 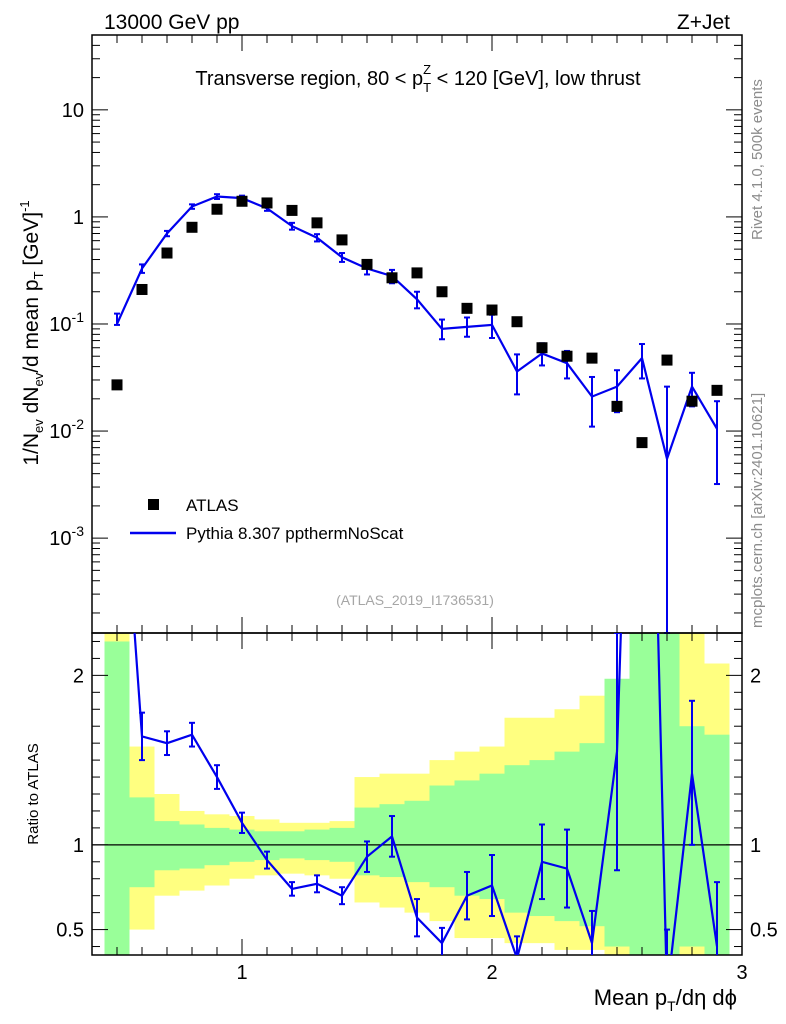 I want to click on xlabel-sub-a: T, so click(x=671, y=1006).